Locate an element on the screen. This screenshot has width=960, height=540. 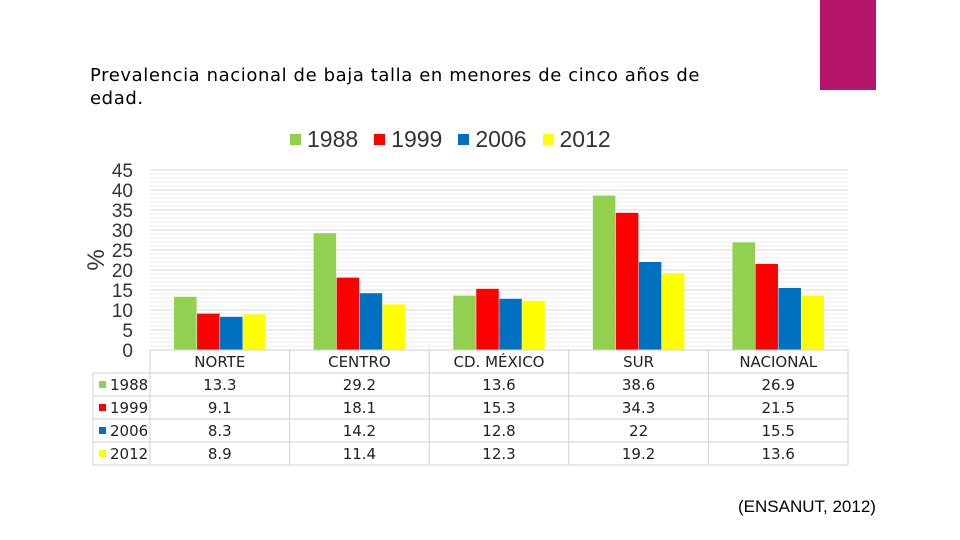
data-label: 38.6 is located at coordinates (638, 385).